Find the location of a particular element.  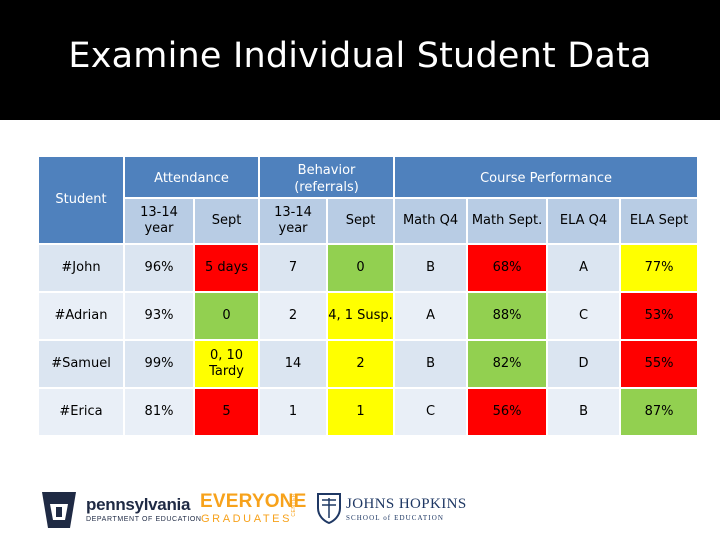

johns-hopkins-logo: JOHNS HOPKINS SCHOOL of EDUCATION is located at coordinates (391, 512).